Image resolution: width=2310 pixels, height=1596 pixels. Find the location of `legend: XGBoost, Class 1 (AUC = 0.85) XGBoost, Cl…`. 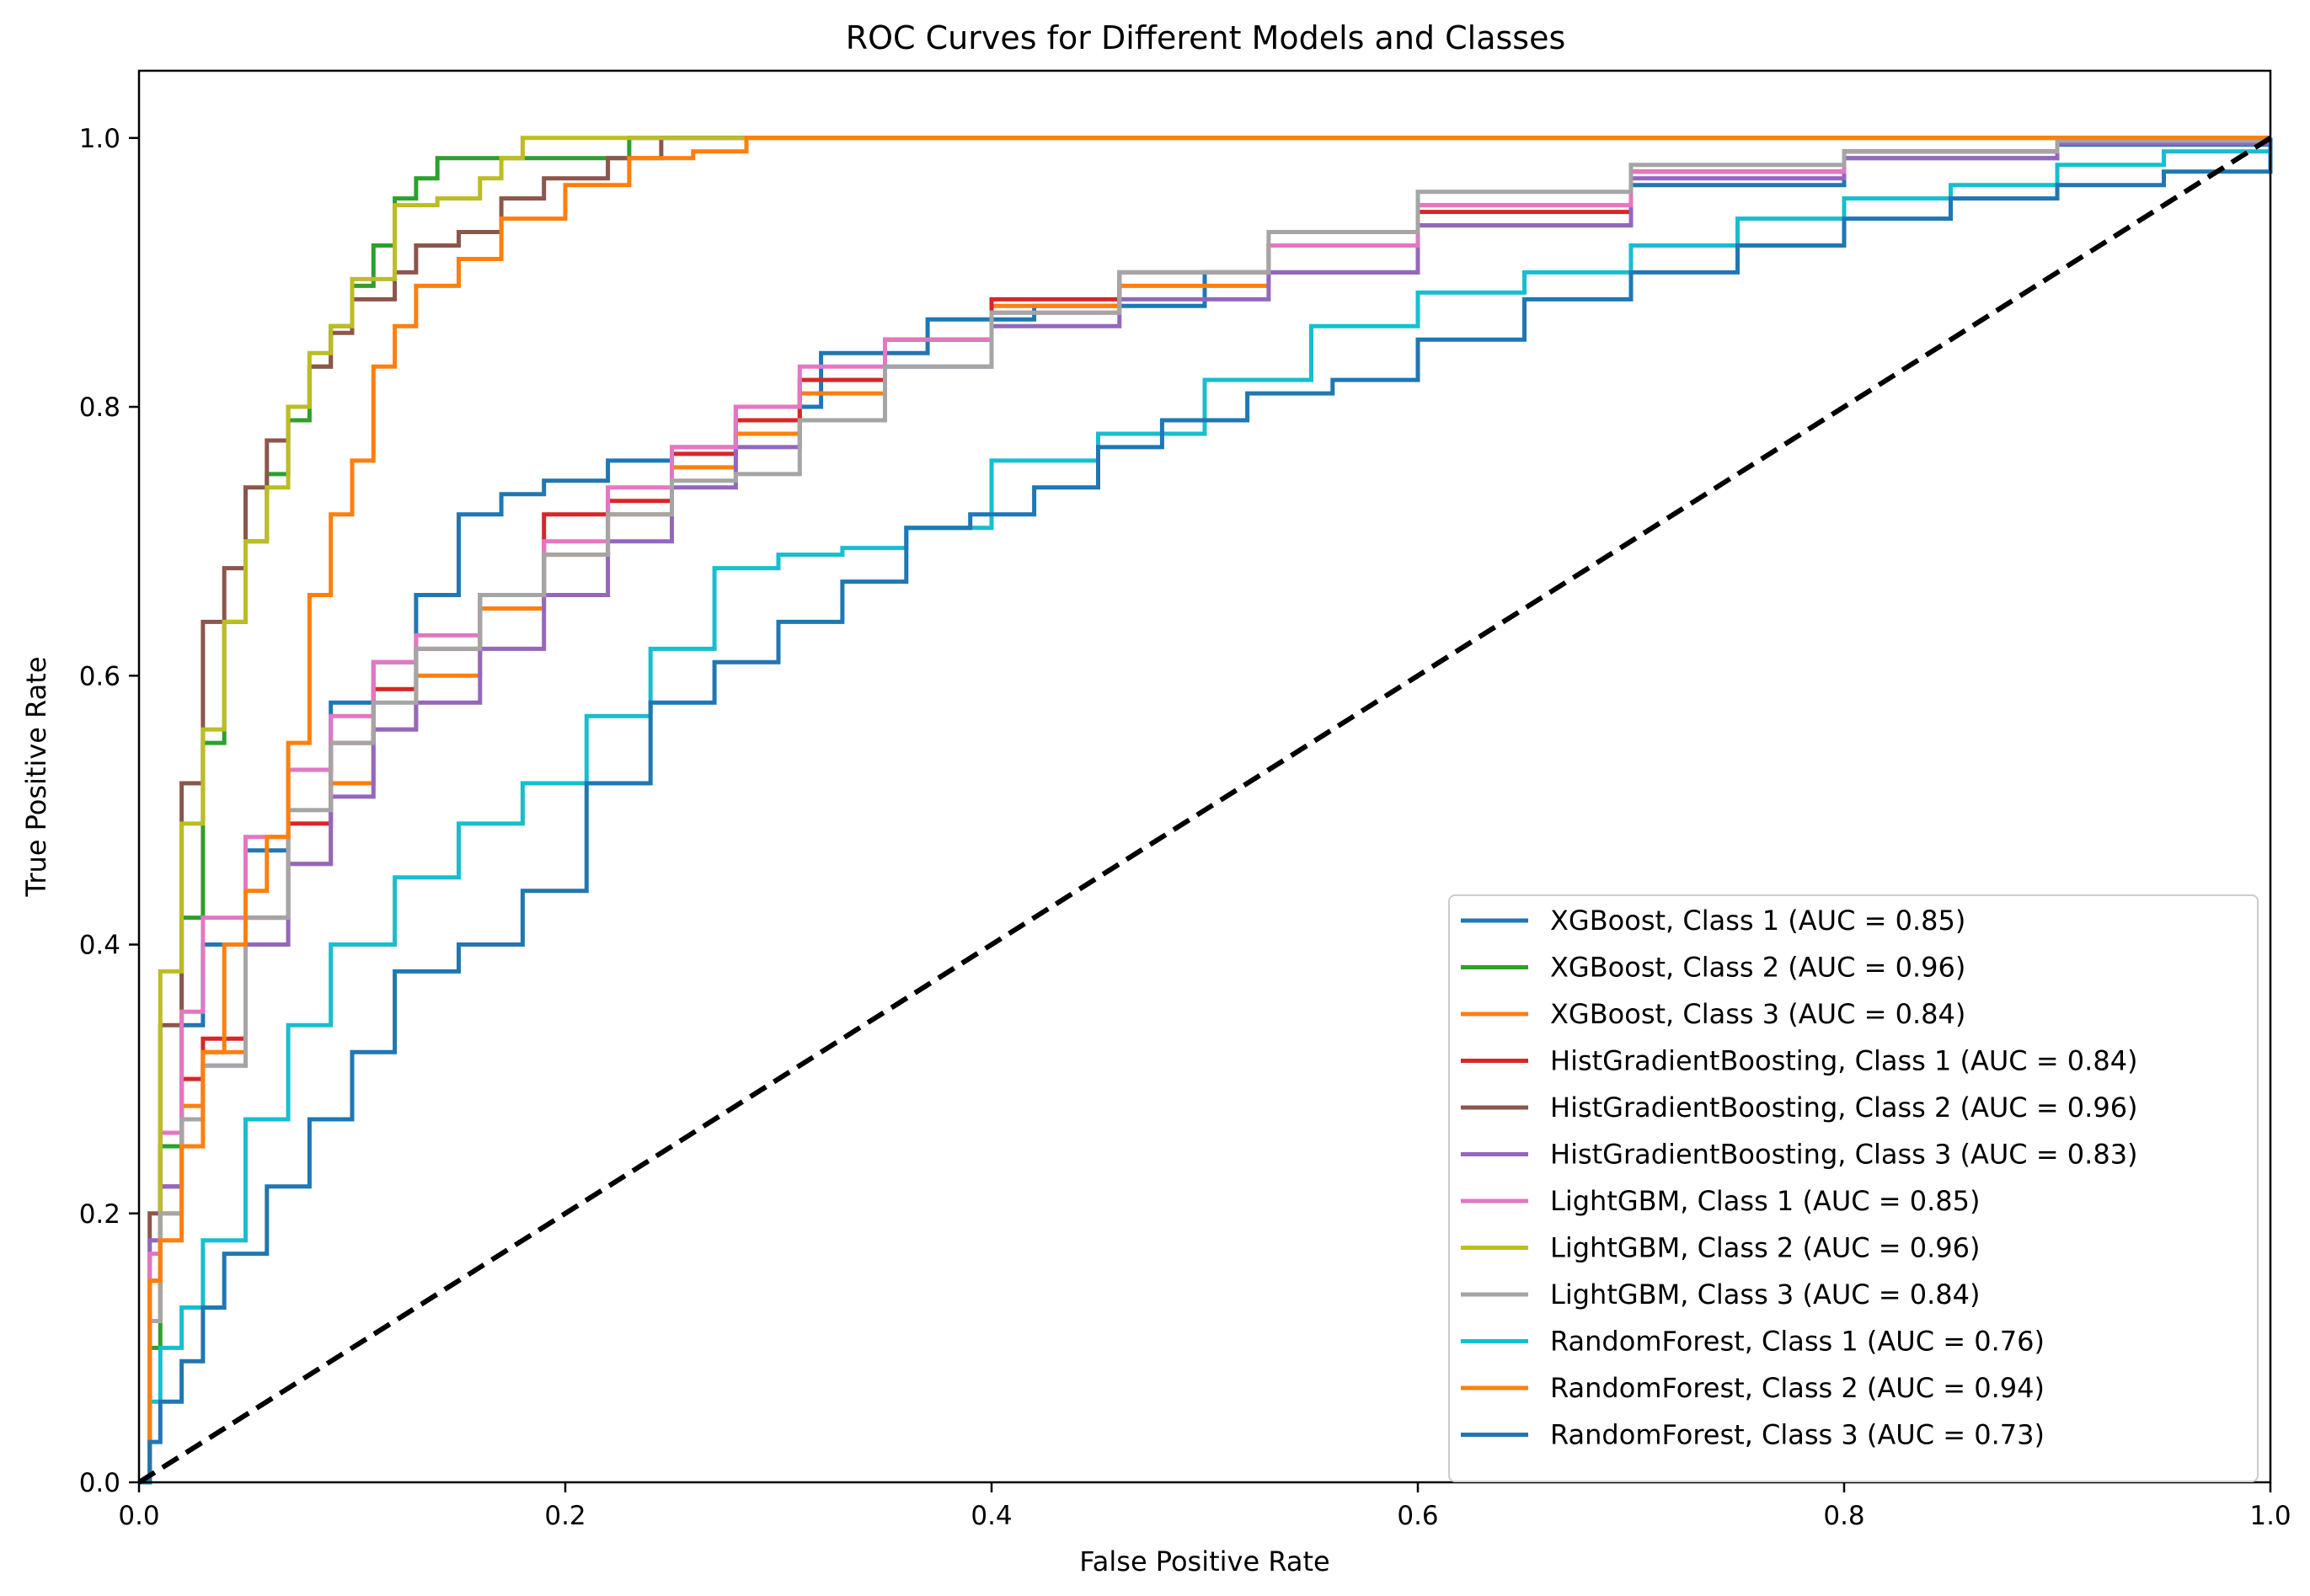

legend: XGBoost, Class 1 (AUC = 0.85) XGBoost, Cl… is located at coordinates (1853, 1188).